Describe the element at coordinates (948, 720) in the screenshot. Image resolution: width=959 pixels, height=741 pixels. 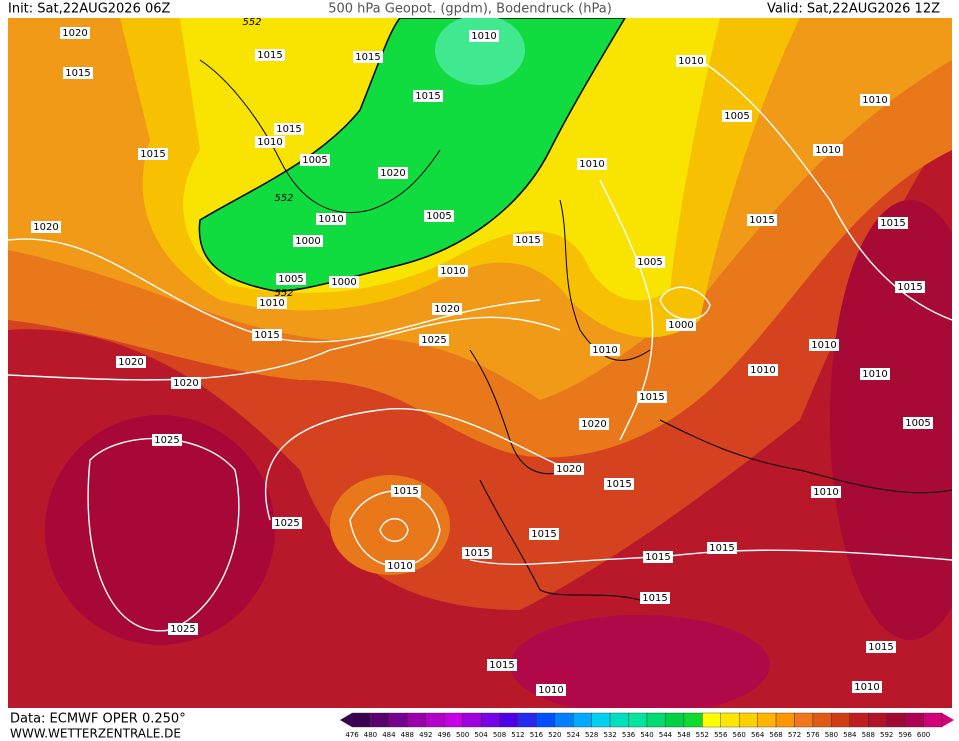
I see `colorbar-arrow-right` at that location.